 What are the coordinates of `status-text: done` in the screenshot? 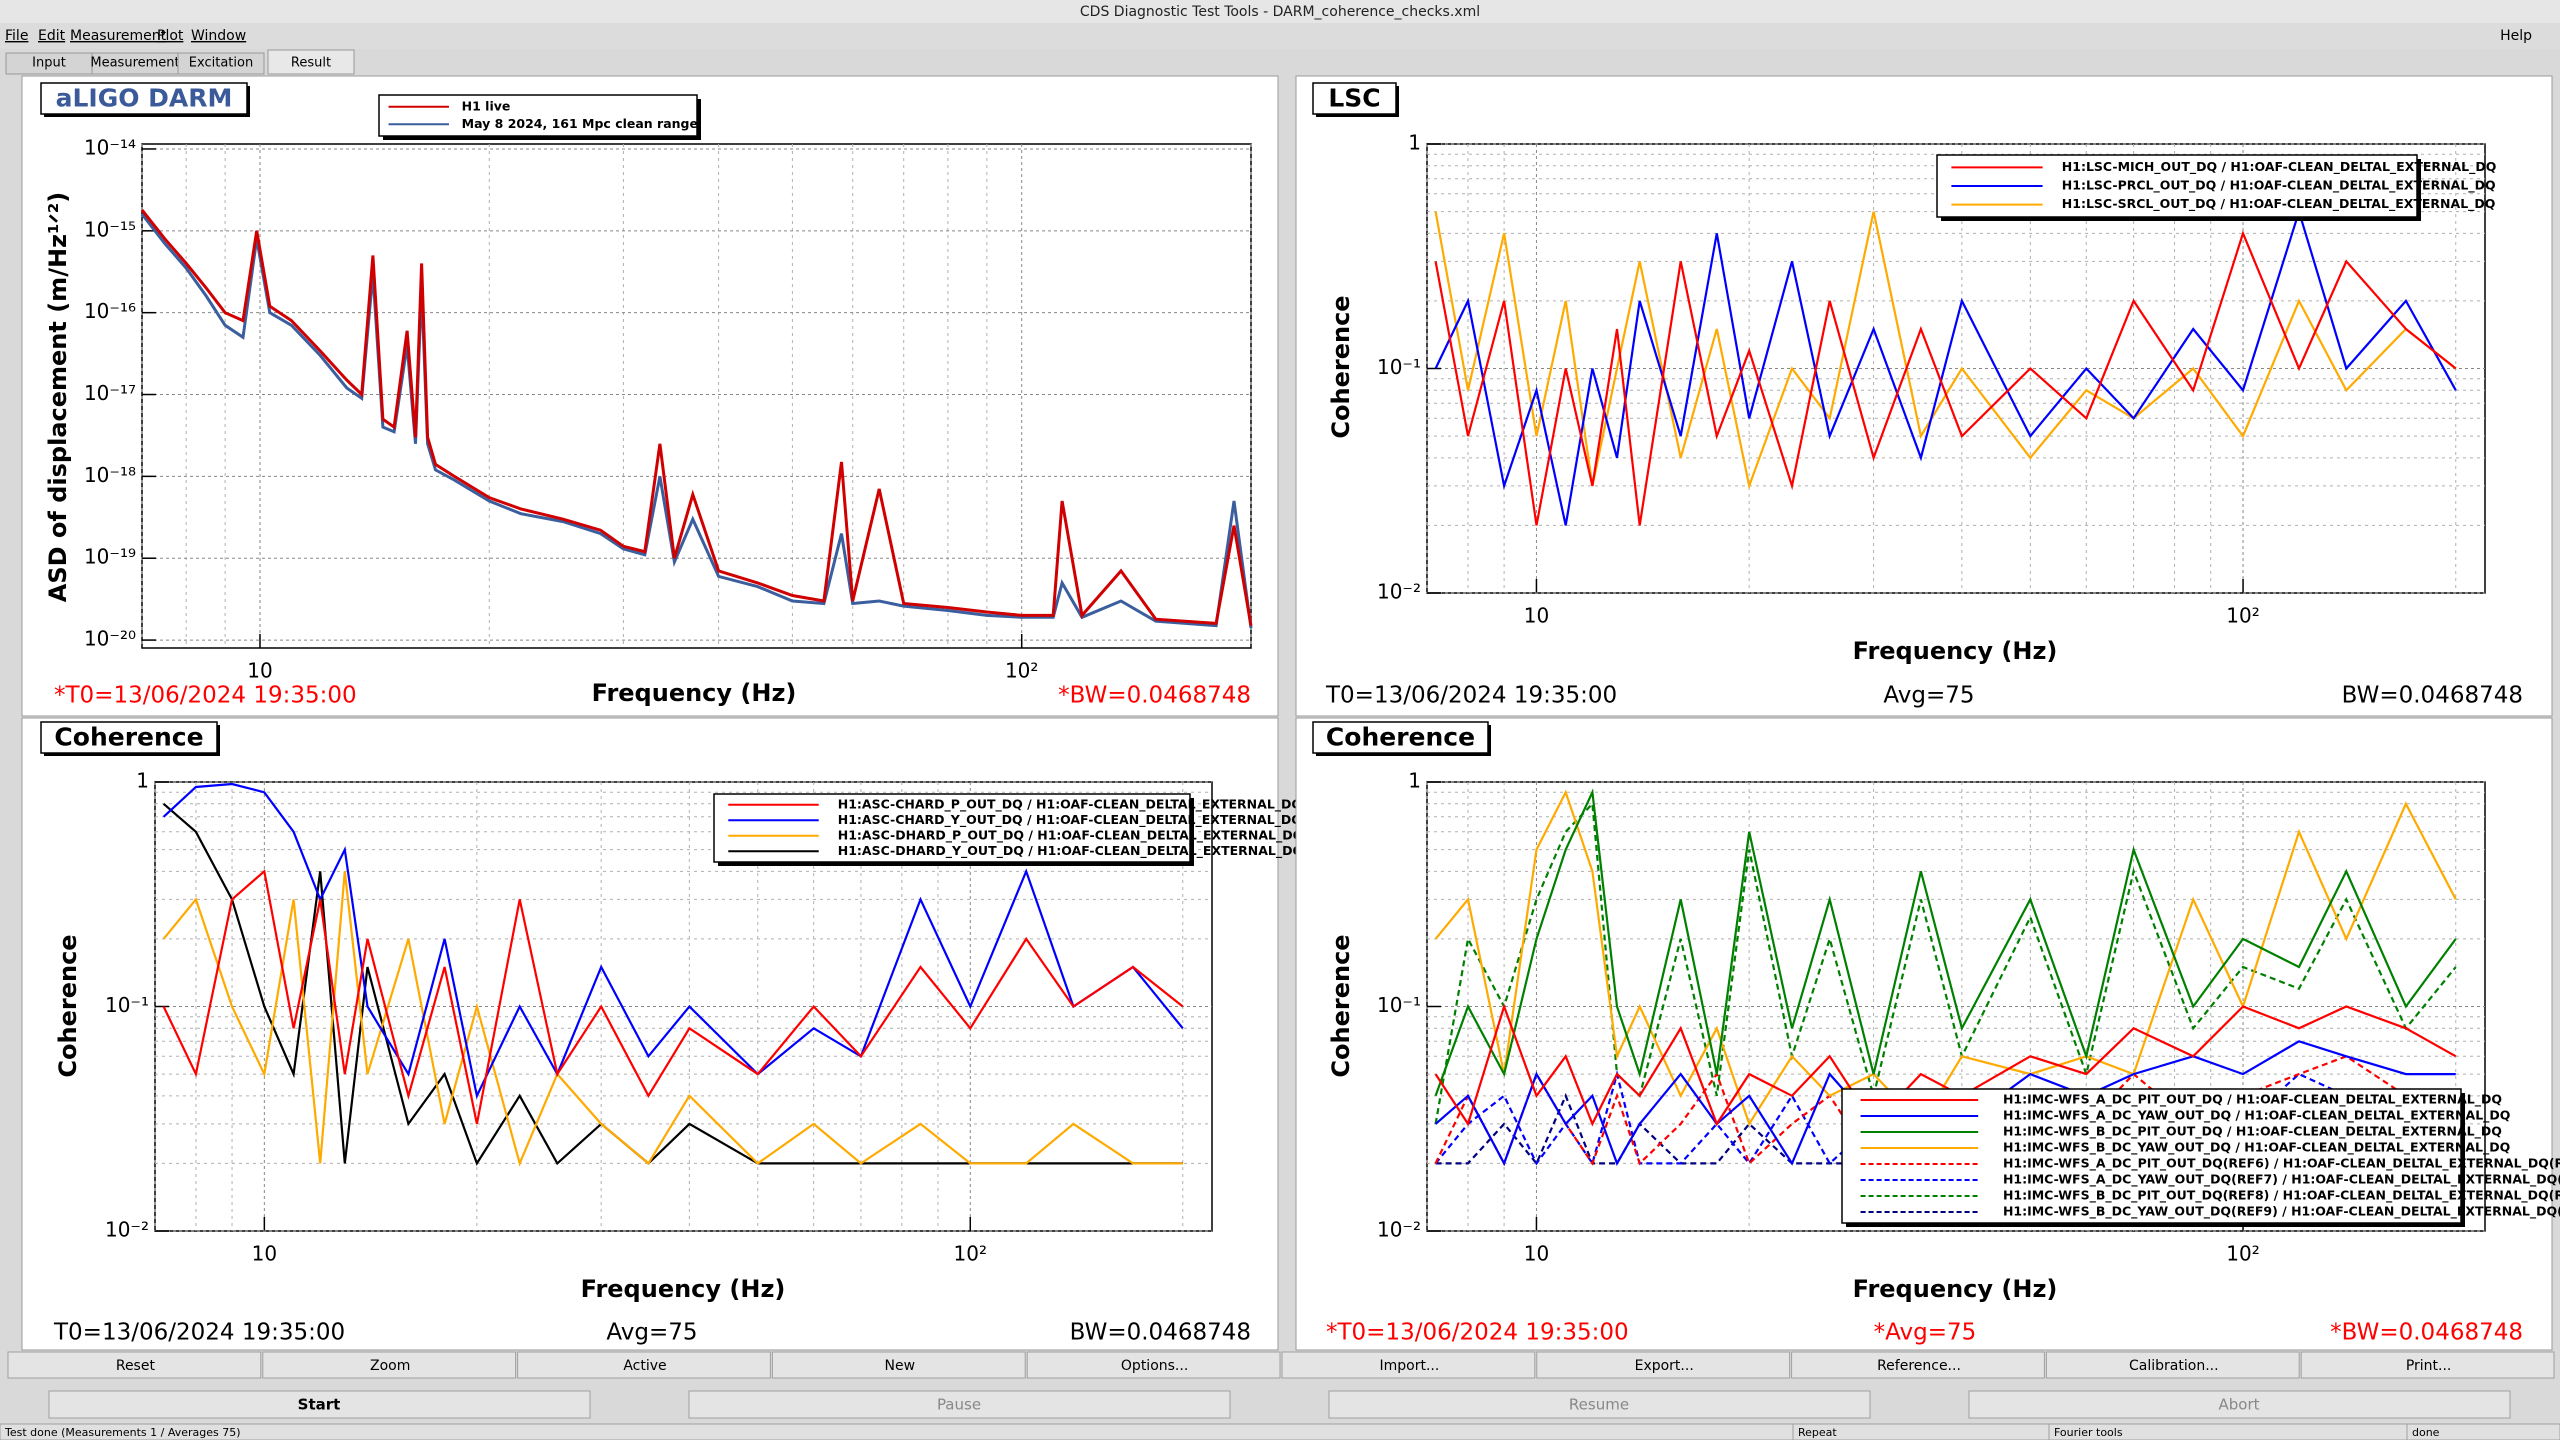 It's located at (2426, 1432).